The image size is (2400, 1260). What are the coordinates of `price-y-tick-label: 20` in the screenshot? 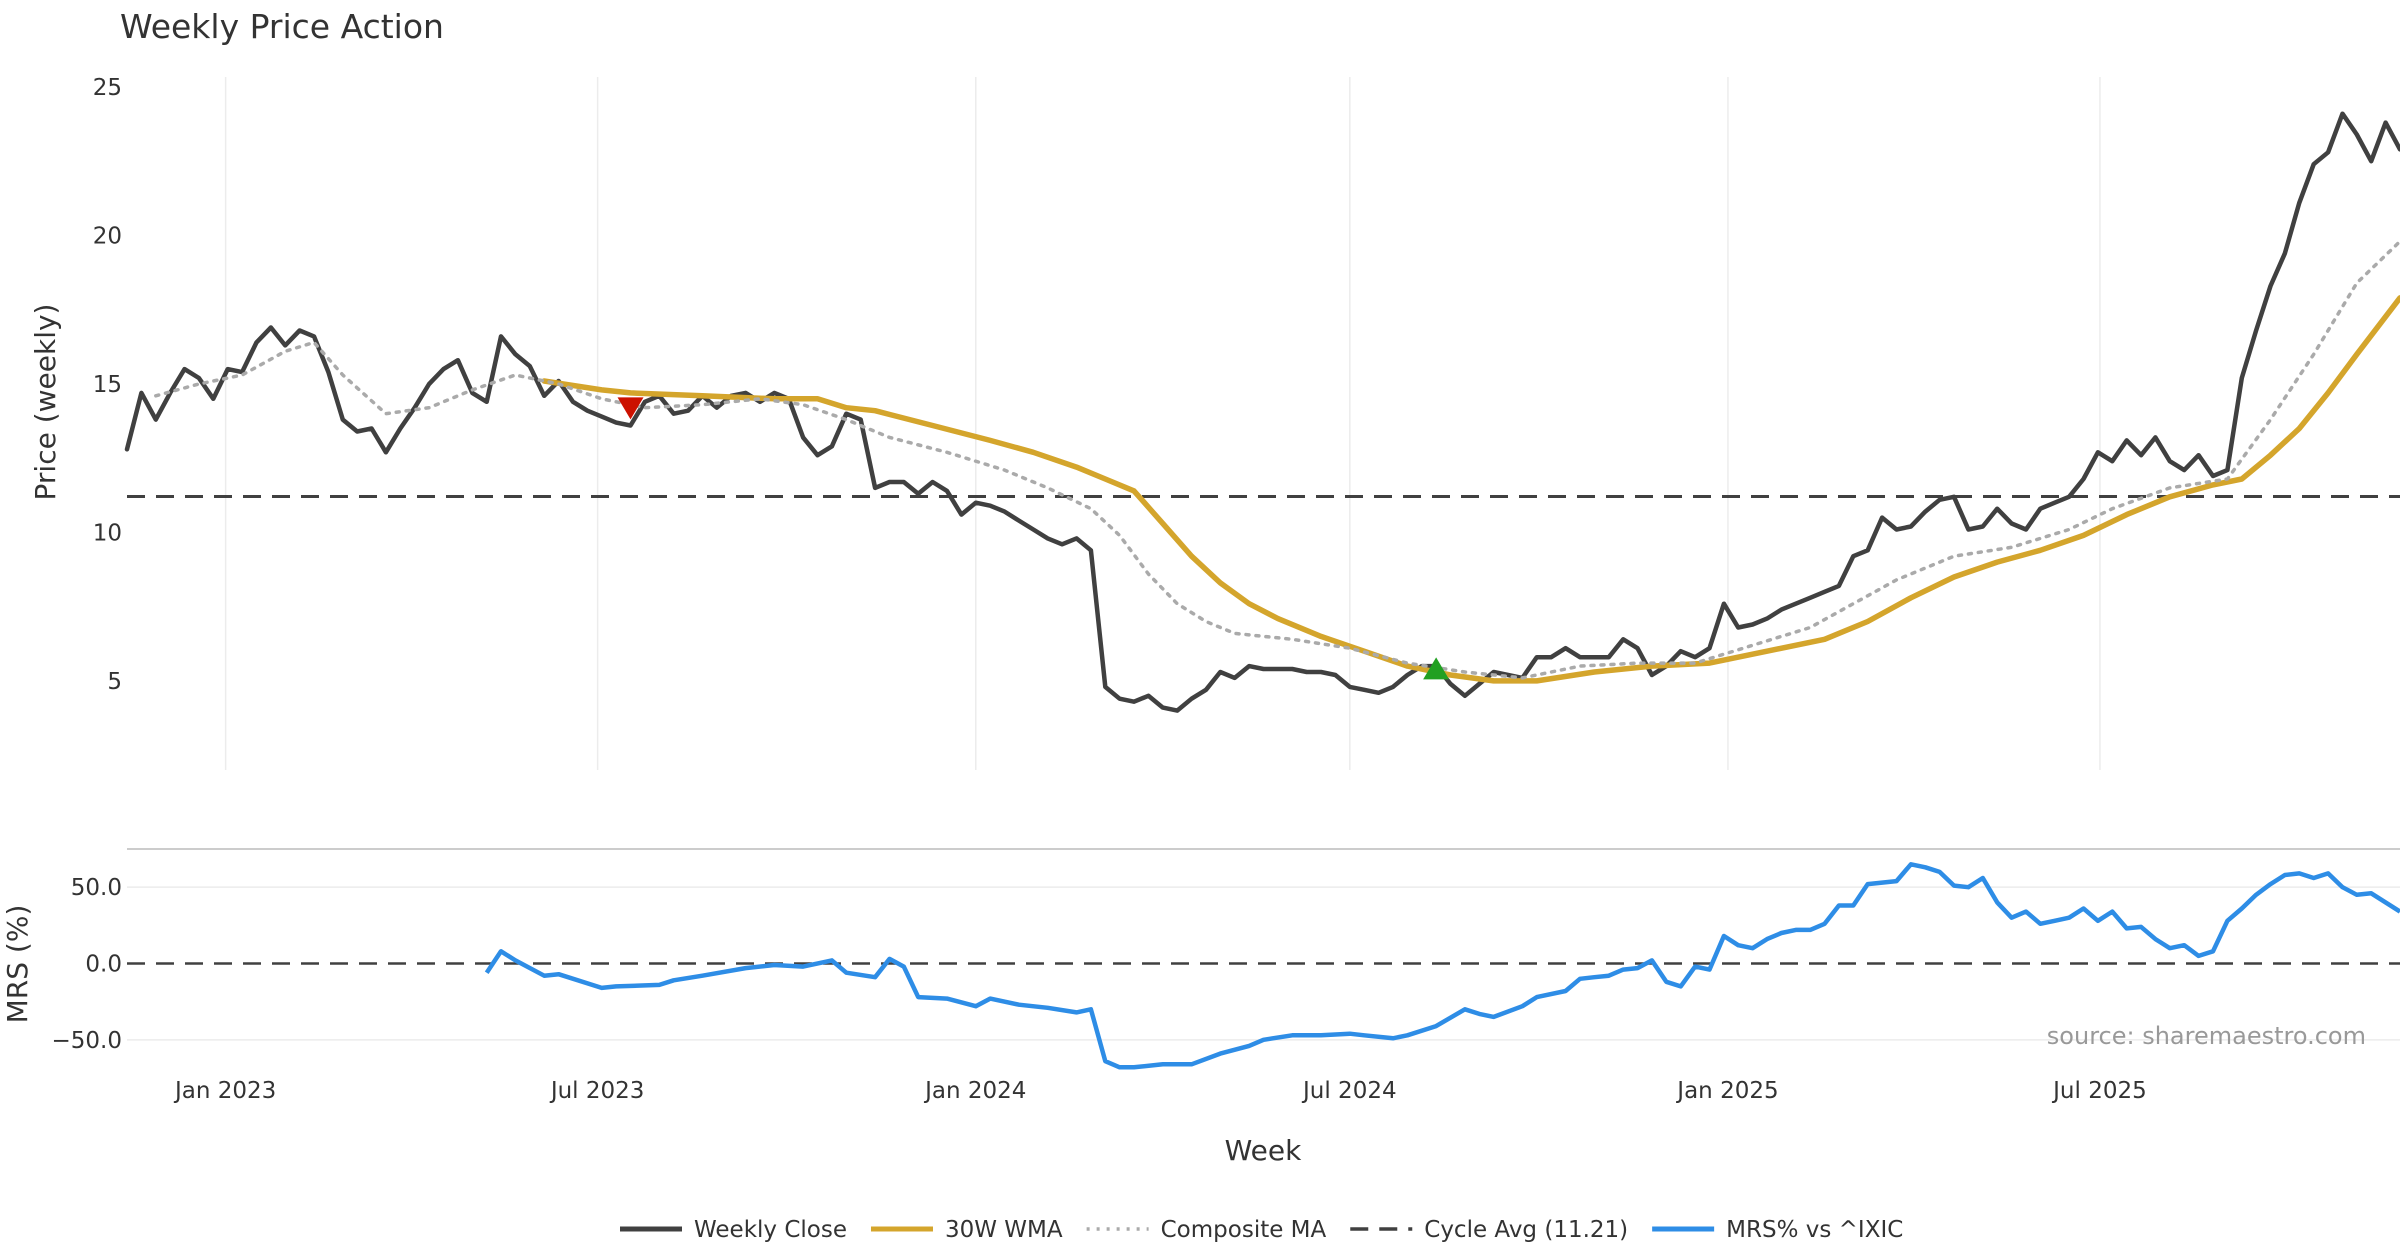 It's located at (107, 236).